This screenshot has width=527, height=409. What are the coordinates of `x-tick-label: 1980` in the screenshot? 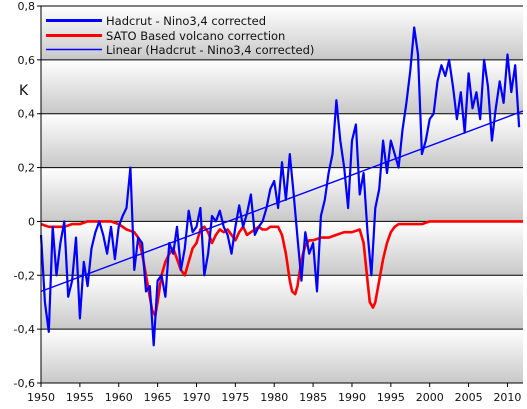 It's located at (274, 397).